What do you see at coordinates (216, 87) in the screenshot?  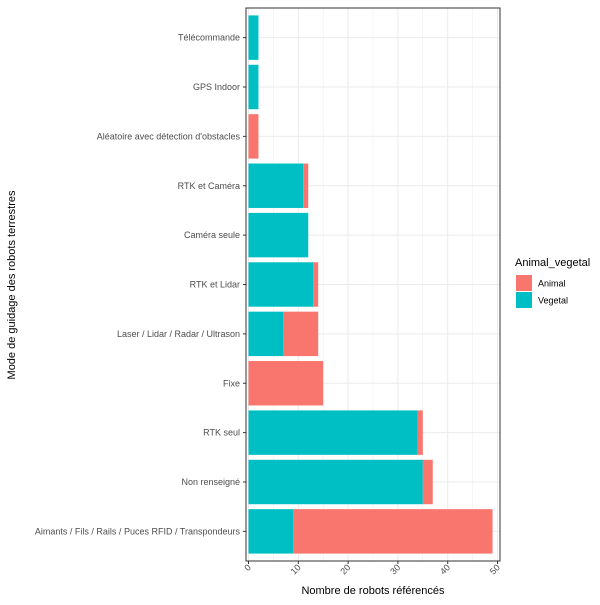 I see `y-tick-label: GPS Indoor` at bounding box center [216, 87].